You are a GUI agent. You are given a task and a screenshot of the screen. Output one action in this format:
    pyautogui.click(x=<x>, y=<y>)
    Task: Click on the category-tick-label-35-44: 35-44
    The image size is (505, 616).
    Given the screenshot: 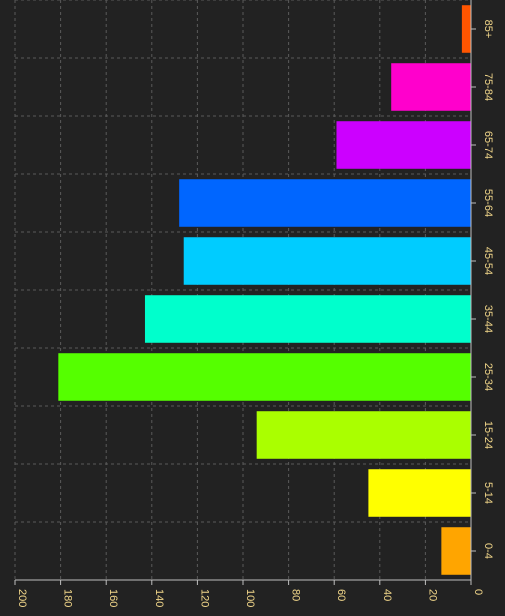 What is the action you would take?
    pyautogui.click(x=488, y=319)
    